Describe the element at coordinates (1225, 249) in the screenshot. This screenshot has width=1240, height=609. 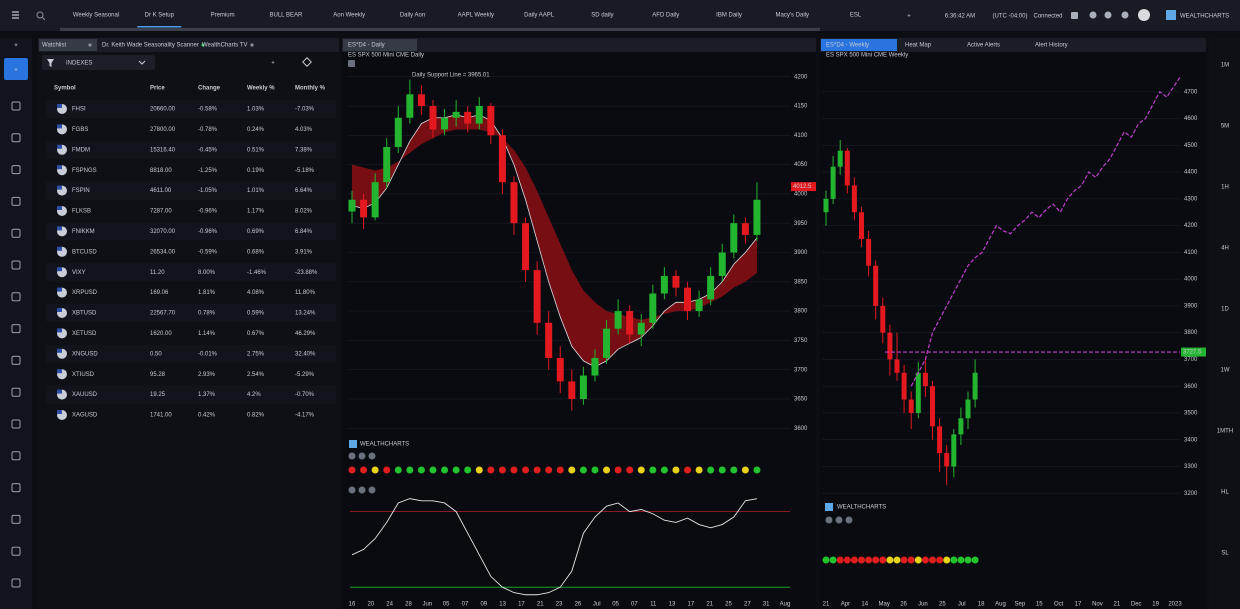
I see `timeframe-button: 4H` at that location.